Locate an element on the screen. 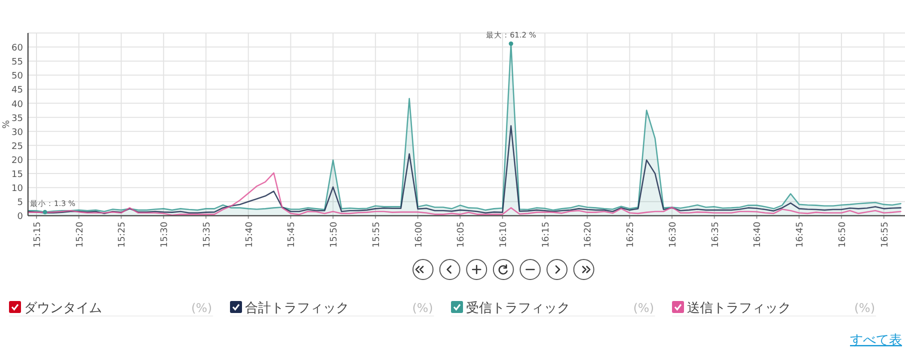 This screenshot has height=356, width=905. x-tick-label: 16:30 is located at coordinates (673, 234).